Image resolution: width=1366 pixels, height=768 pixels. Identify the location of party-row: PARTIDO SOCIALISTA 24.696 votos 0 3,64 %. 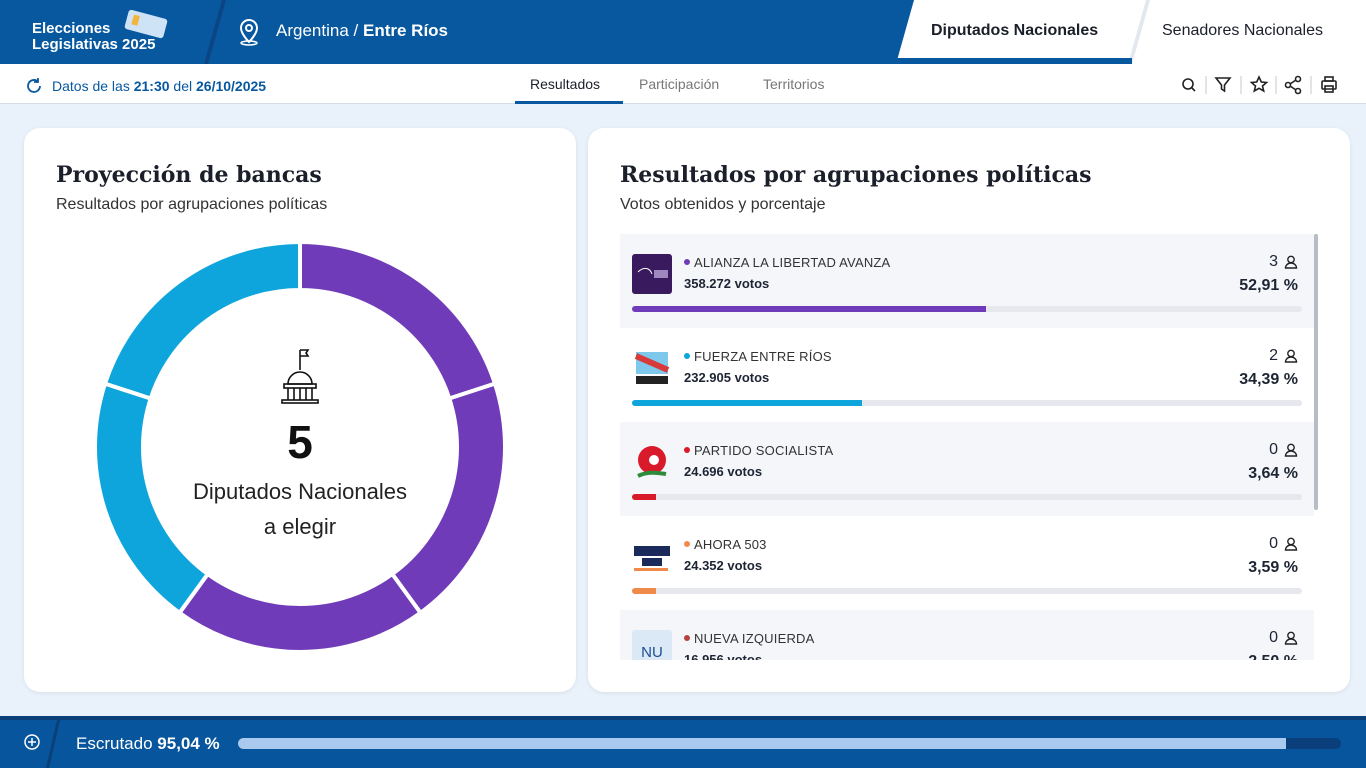
(967, 469).